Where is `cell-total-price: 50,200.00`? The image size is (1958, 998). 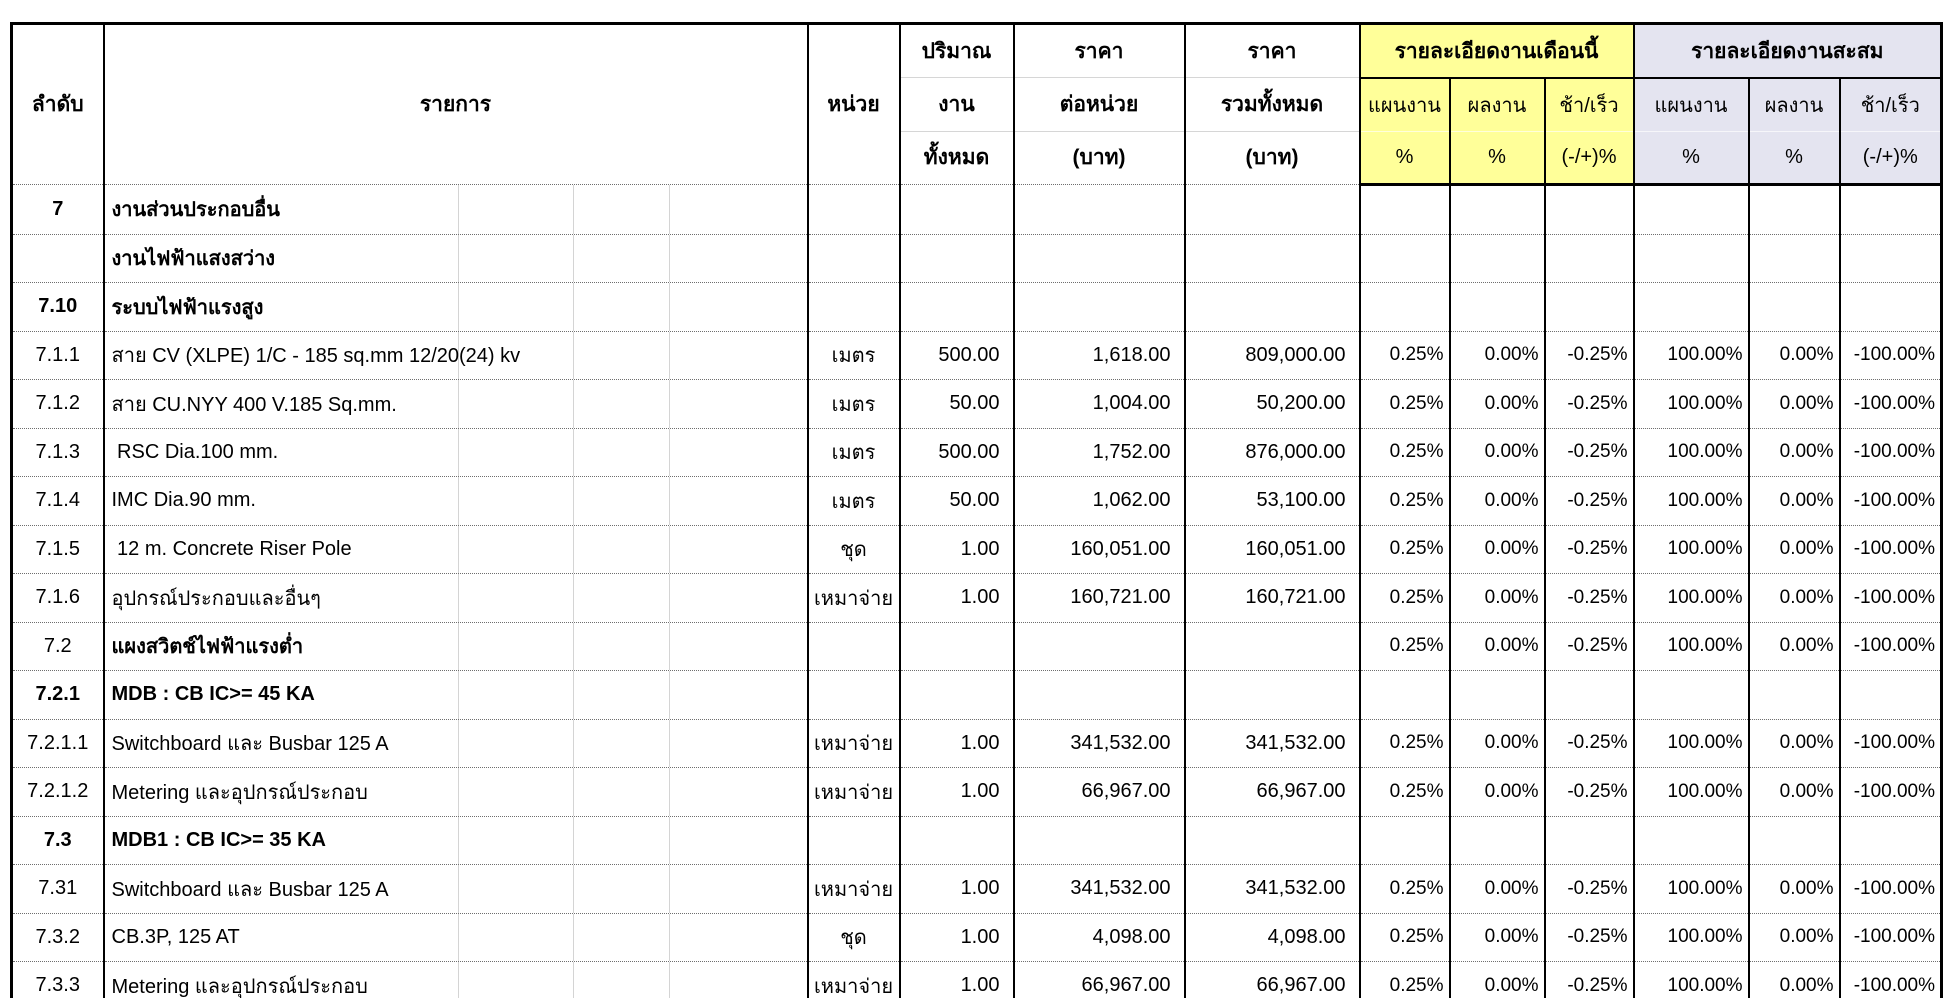 cell-total-price: 50,200.00 is located at coordinates (1271, 403).